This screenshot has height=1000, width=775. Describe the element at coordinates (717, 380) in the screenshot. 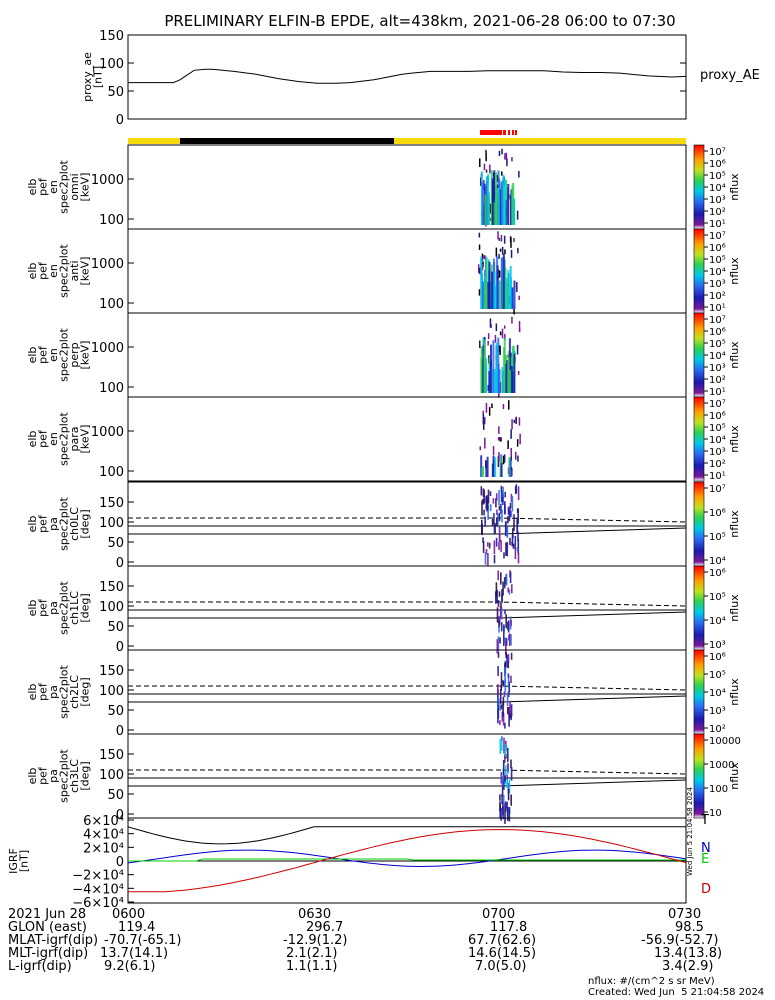

I see `spec-panel-2-cbar-label: 10²` at that location.